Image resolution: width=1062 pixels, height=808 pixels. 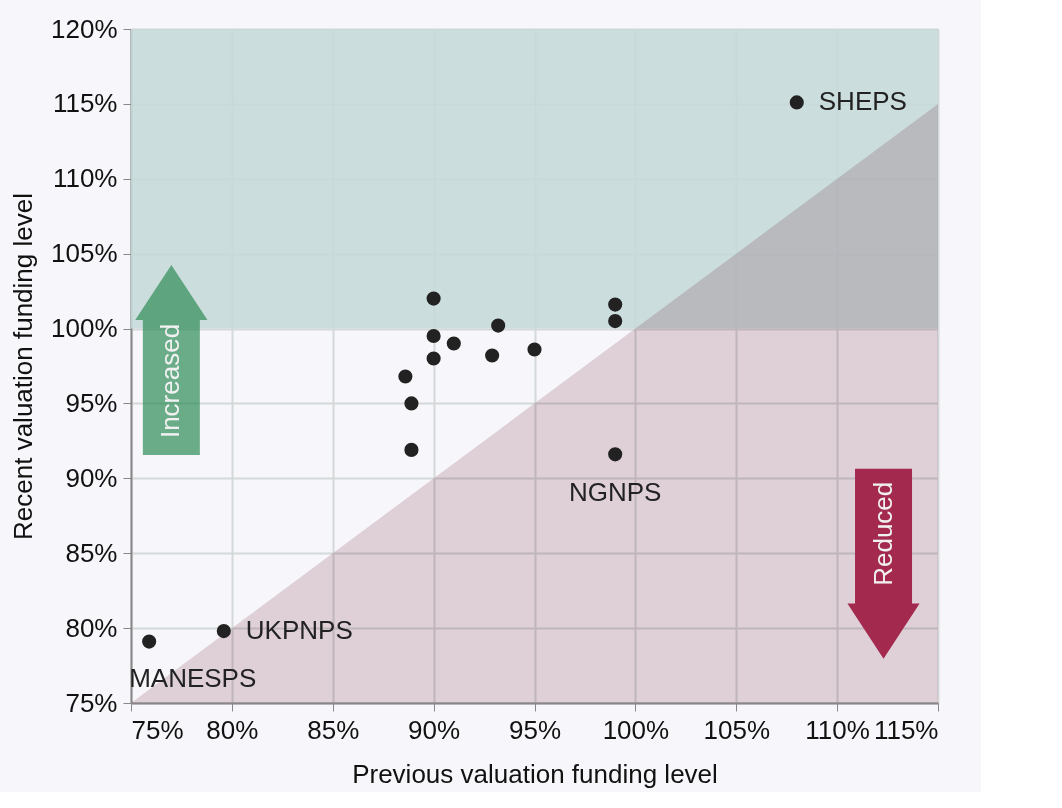 I want to click on x-tick-label: 110%, so click(x=837, y=729).